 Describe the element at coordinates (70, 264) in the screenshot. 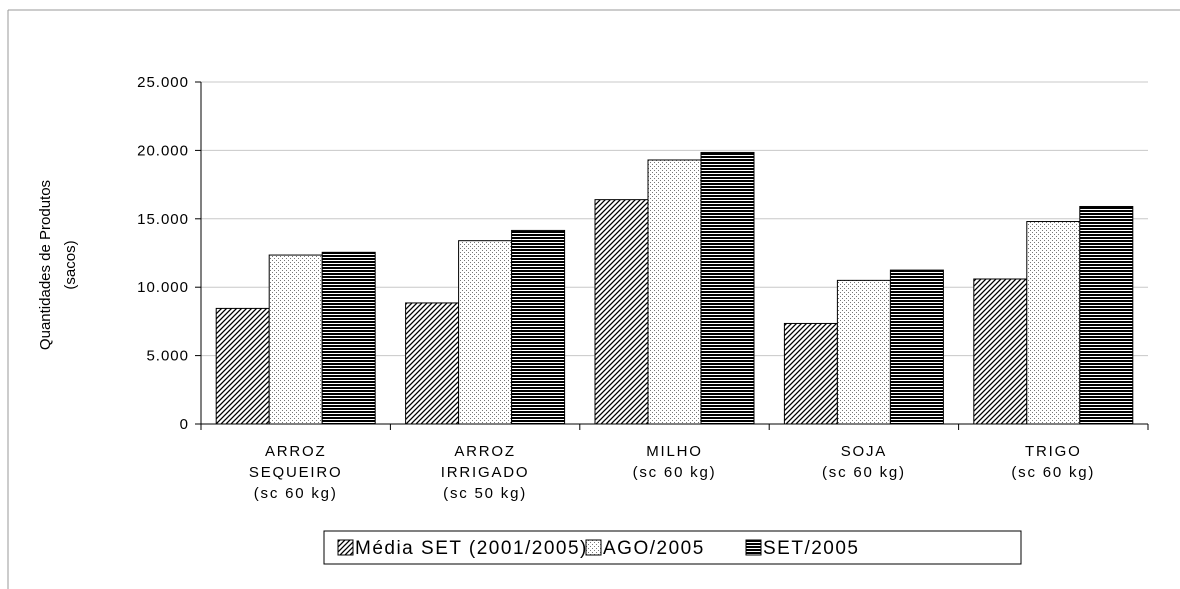

I see `y-axis-title-line-2: (sacos)` at that location.